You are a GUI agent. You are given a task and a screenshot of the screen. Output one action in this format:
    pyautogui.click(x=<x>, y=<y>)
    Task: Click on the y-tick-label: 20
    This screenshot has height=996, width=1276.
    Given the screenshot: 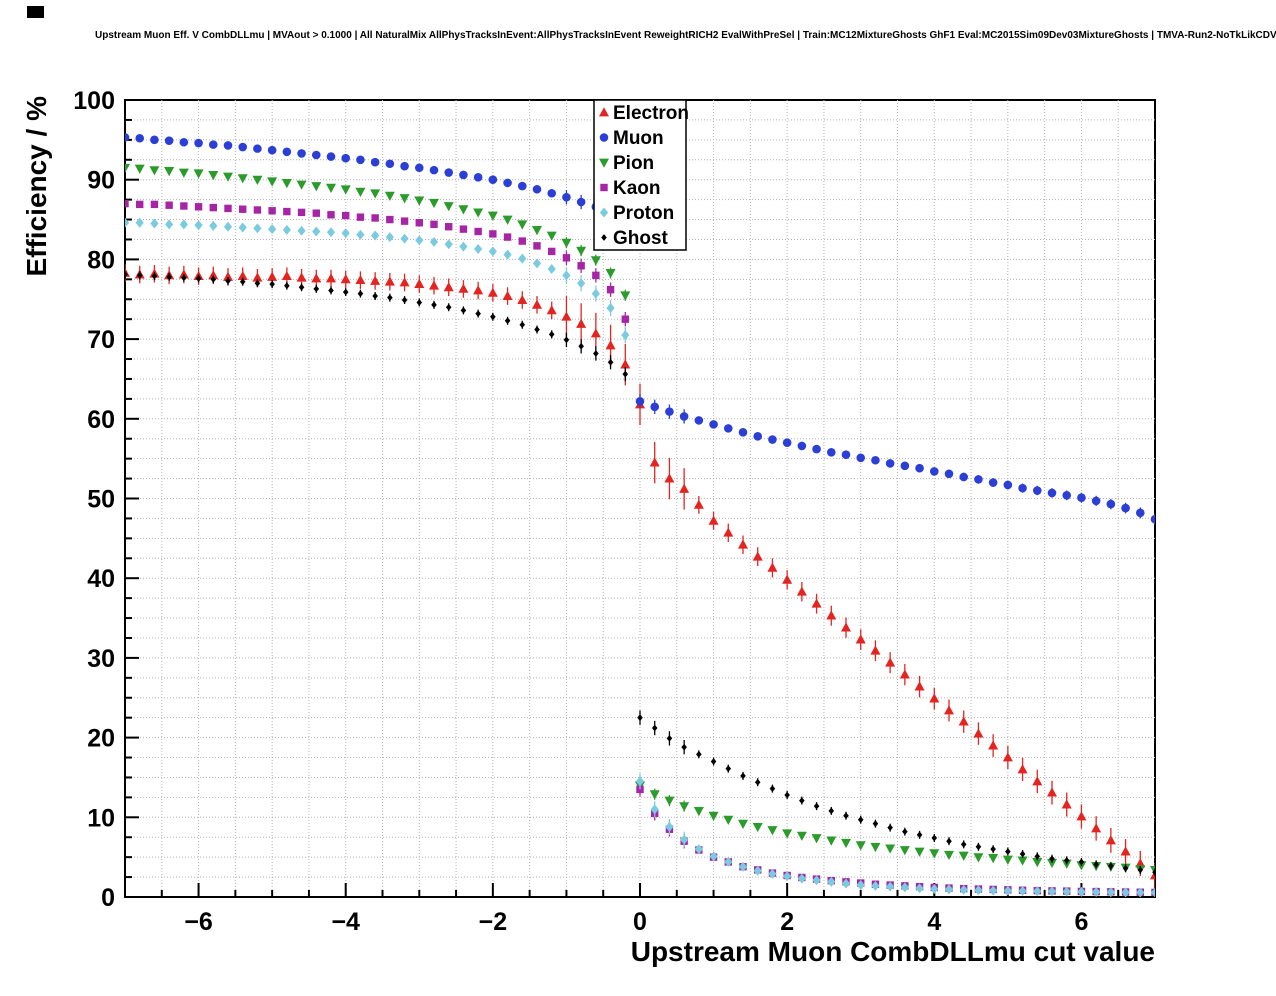 What is the action you would take?
    pyautogui.click(x=101, y=739)
    